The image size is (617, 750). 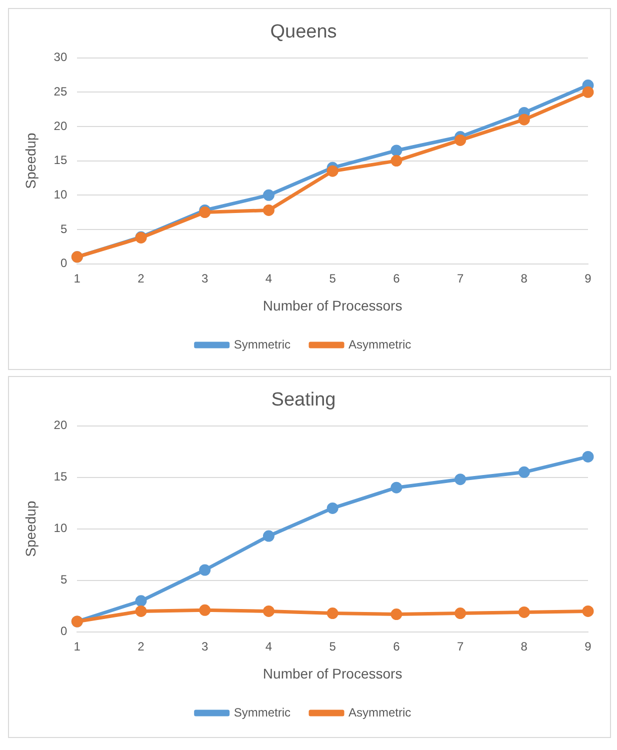 I want to click on chart-title: Seating, so click(x=303, y=400).